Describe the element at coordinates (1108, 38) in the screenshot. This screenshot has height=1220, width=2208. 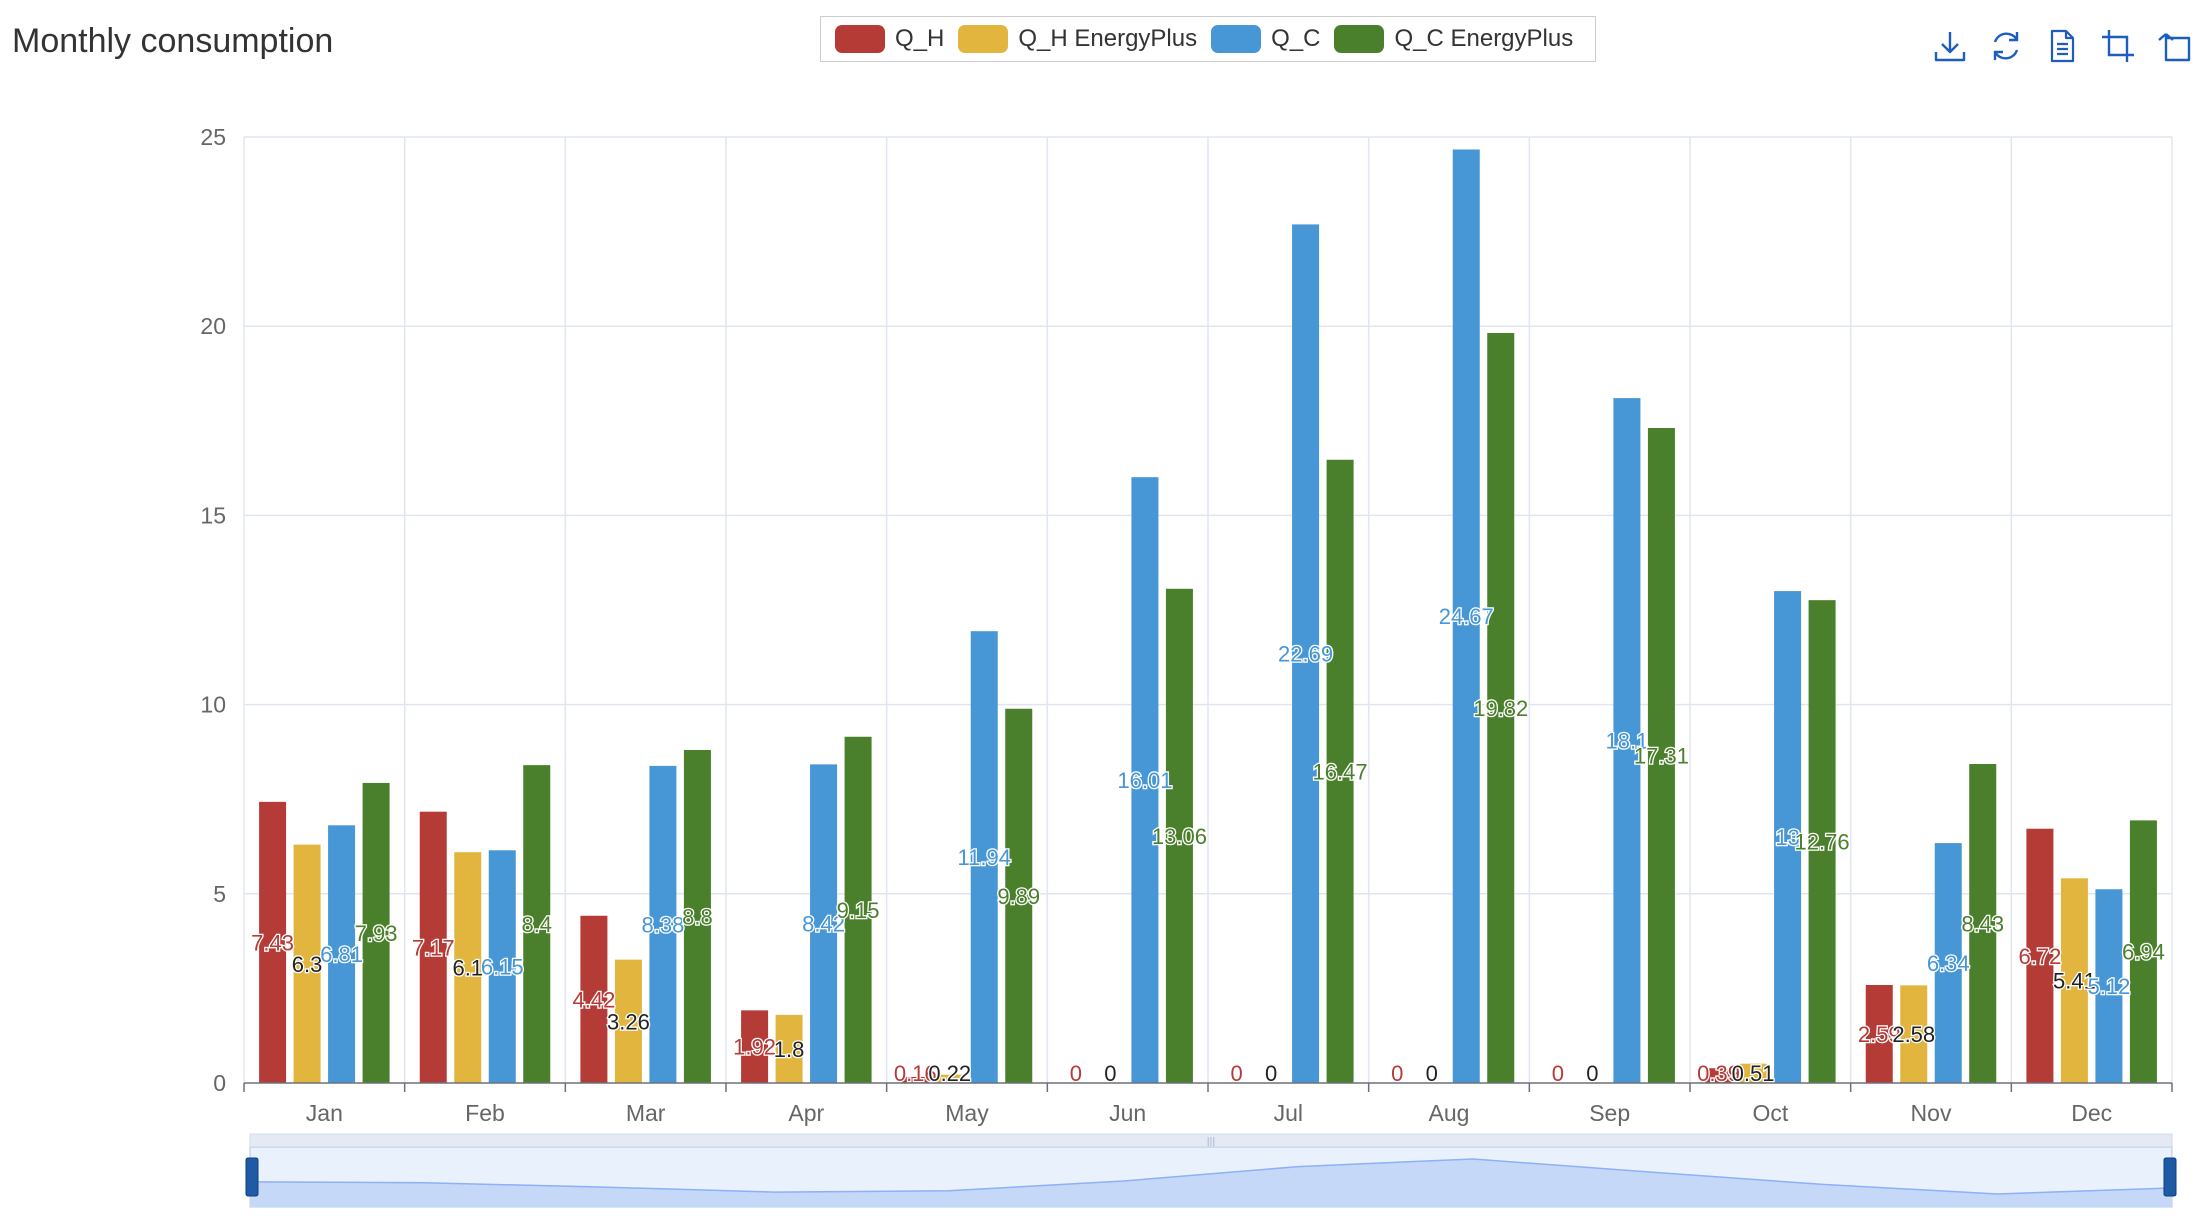
I see `legend-label: Q_H EnergyPlus` at that location.